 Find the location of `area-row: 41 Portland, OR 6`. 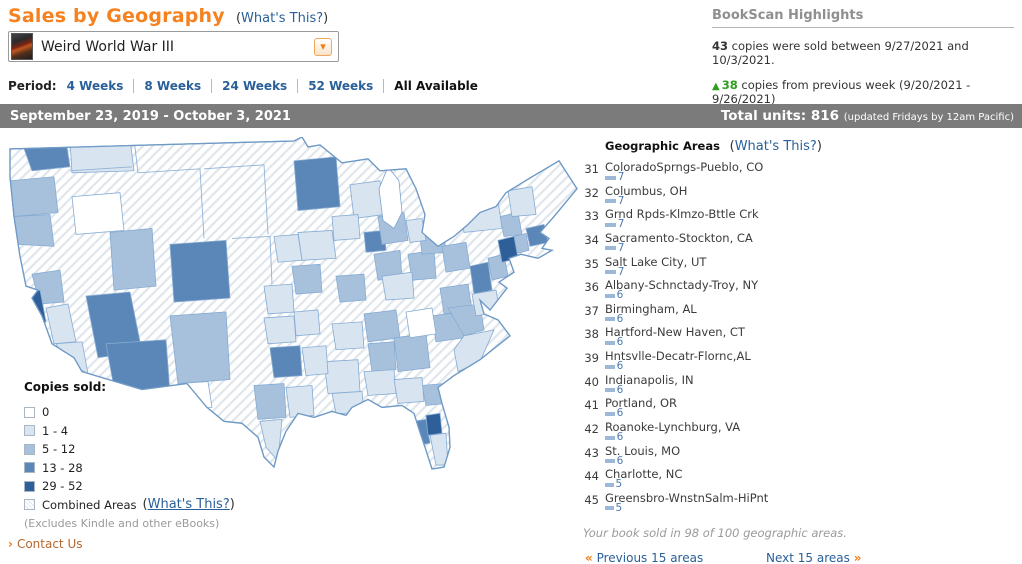

area-row: 41 Portland, OR 6 is located at coordinates (801, 409).